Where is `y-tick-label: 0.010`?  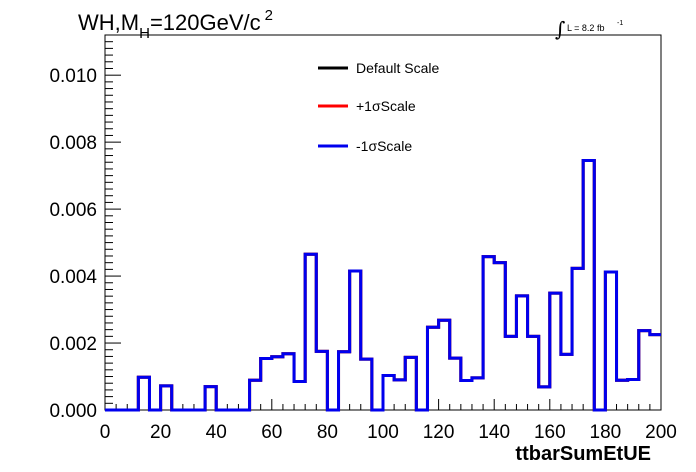 y-tick-label: 0.010 is located at coordinates (73, 76).